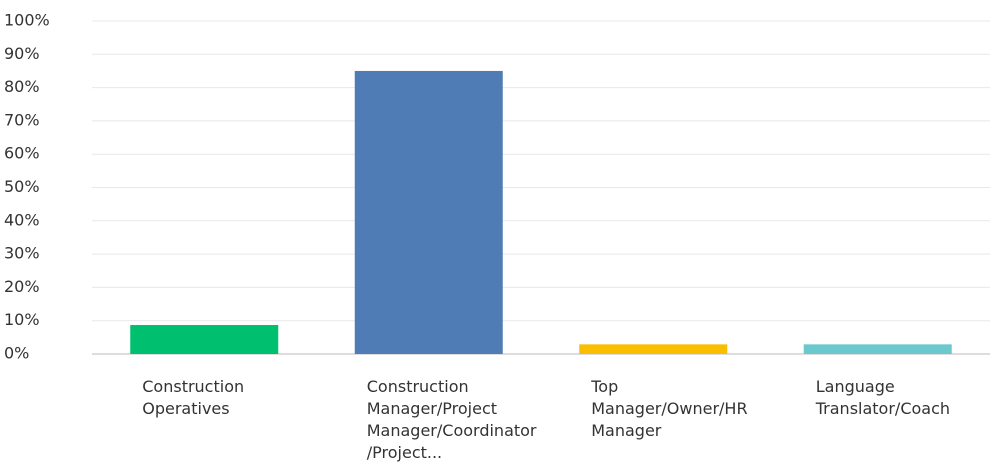 Image resolution: width=992 pixels, height=472 pixels. Describe the element at coordinates (22, 253) in the screenshot. I see `y-tick-label: 30%` at that location.